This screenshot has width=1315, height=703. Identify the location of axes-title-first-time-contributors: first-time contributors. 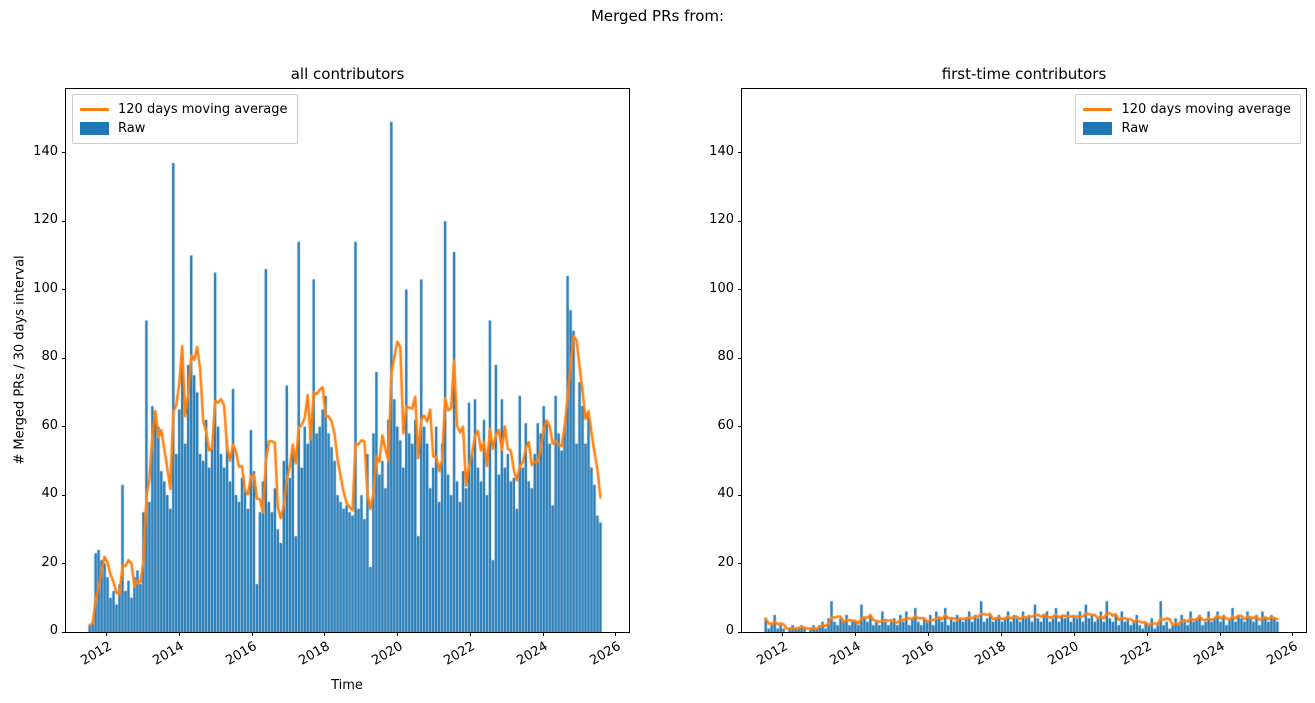
(1024, 74).